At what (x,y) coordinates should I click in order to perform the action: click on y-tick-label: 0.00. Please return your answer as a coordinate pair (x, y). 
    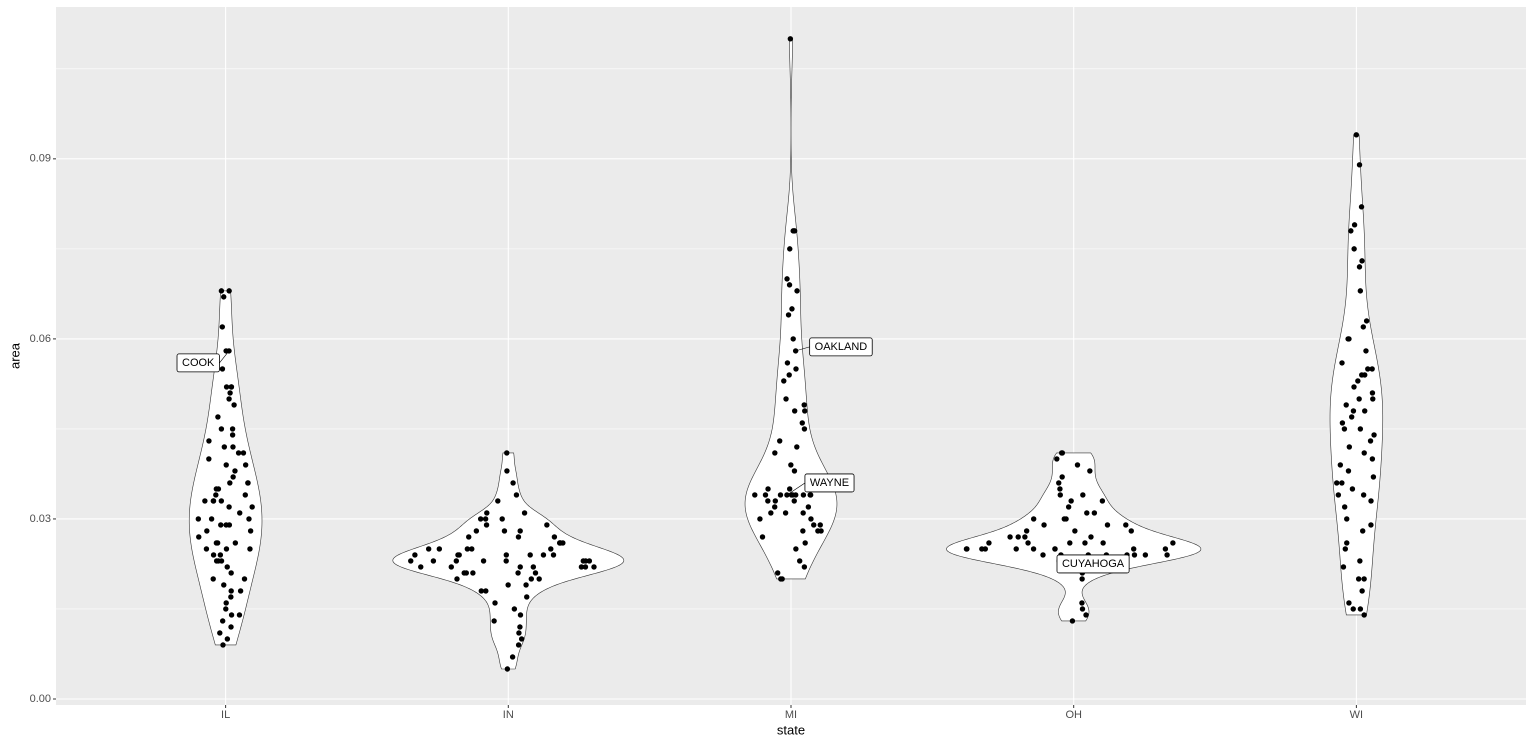
    Looking at the image, I should click on (40, 699).